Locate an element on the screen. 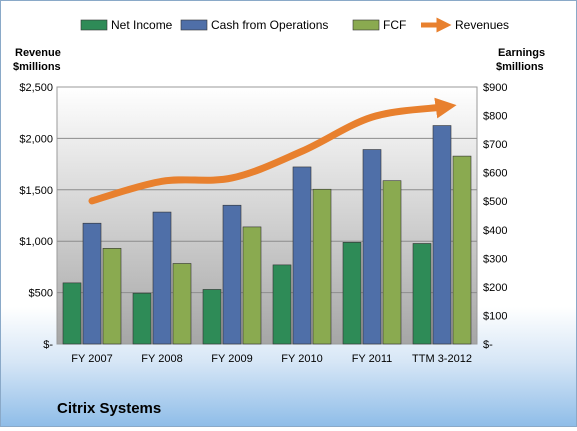  legend-item-fcf: FCF is located at coordinates (379, 25).